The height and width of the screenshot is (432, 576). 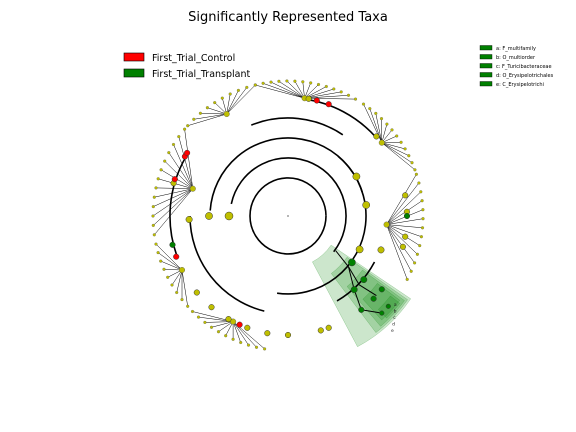 I want to click on sector-label-b: b, so click(x=395, y=311).